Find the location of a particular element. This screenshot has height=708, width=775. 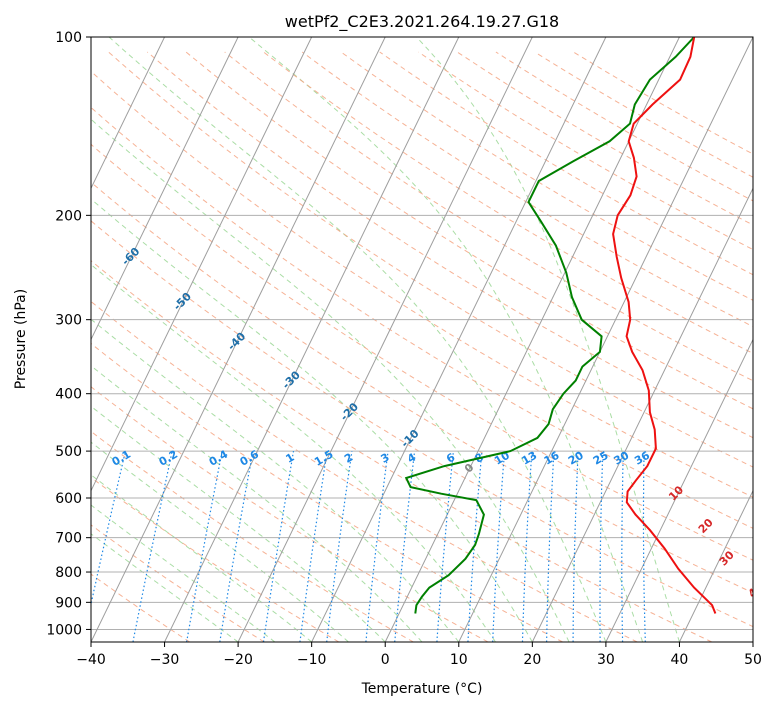

x-axis: −40 −30 −20 −10 0 10 20 30 40 50 is located at coordinates (419, 655).